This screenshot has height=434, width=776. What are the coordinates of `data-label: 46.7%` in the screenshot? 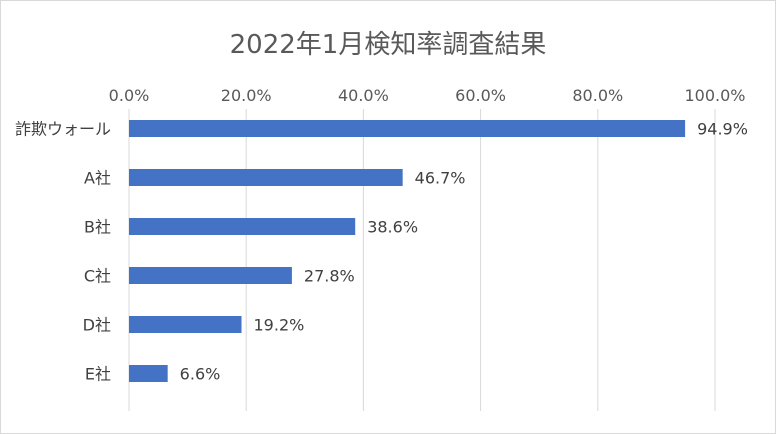 It's located at (440, 178).